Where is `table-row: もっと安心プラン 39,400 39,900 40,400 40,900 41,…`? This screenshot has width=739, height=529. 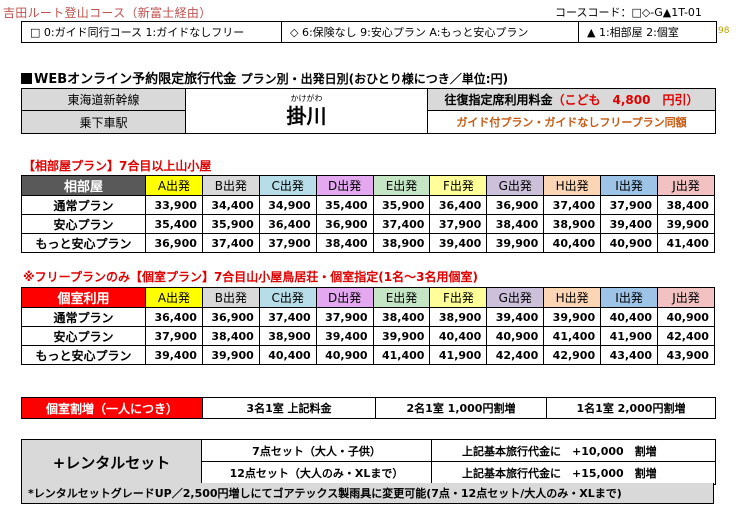 table-row: もっと安心プラン 39,400 39,900 40,400 40,900 41,… is located at coordinates (368, 355).